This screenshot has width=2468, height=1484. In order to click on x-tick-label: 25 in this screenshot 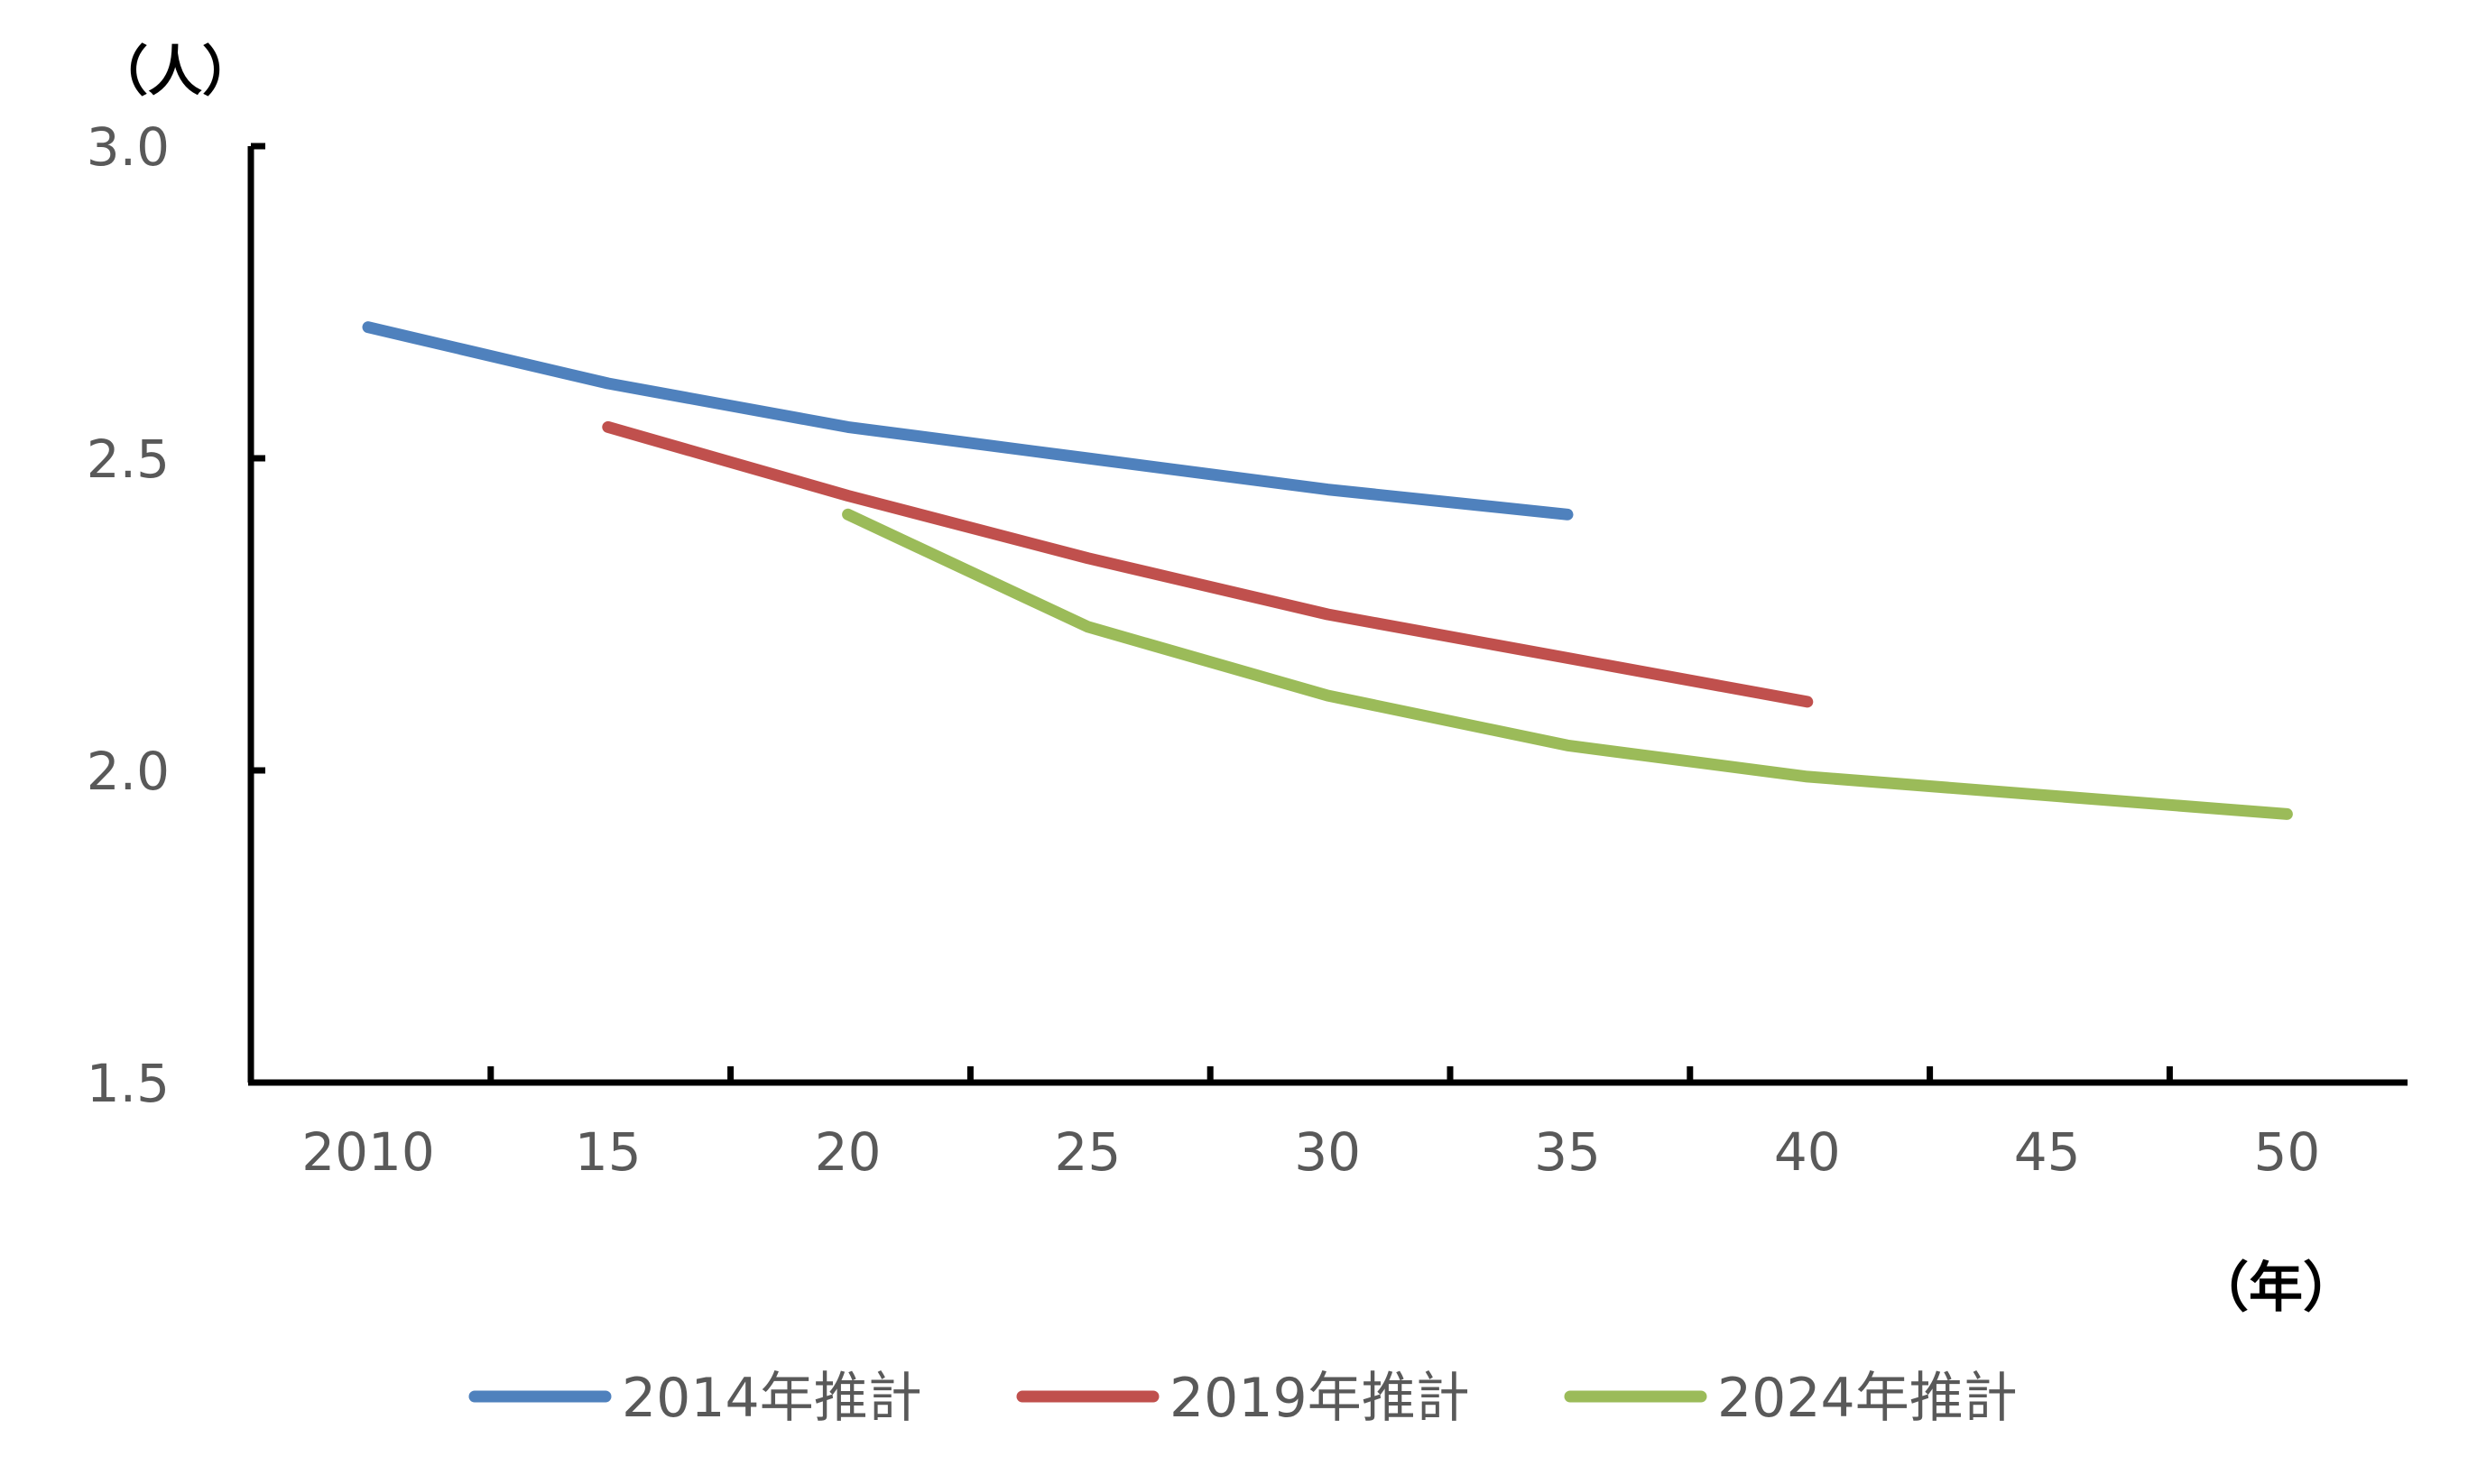, I will do `click(1087, 1152)`.